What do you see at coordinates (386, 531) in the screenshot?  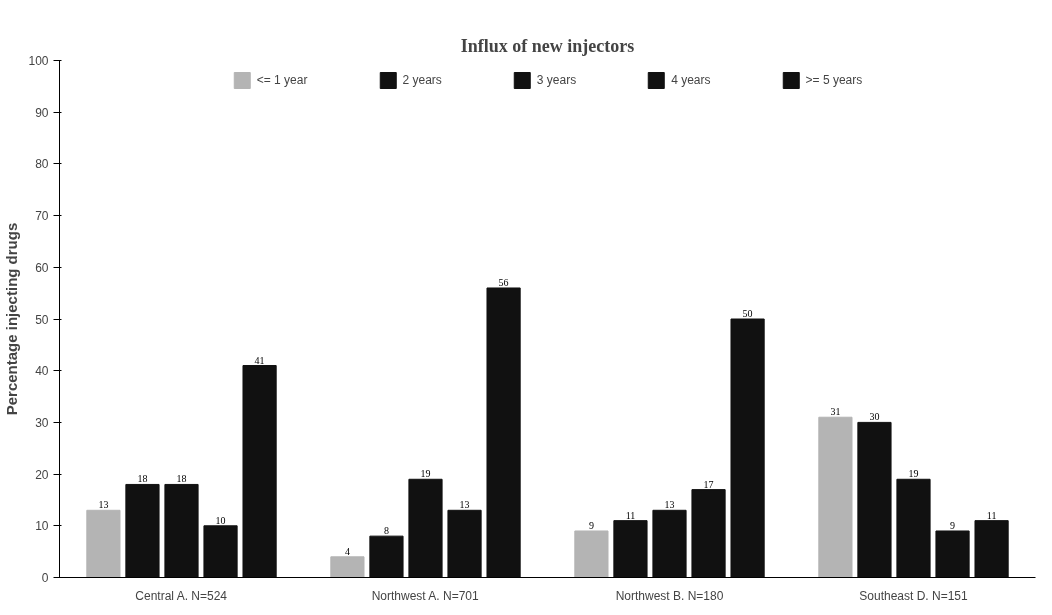 I see `data-label: 8` at bounding box center [386, 531].